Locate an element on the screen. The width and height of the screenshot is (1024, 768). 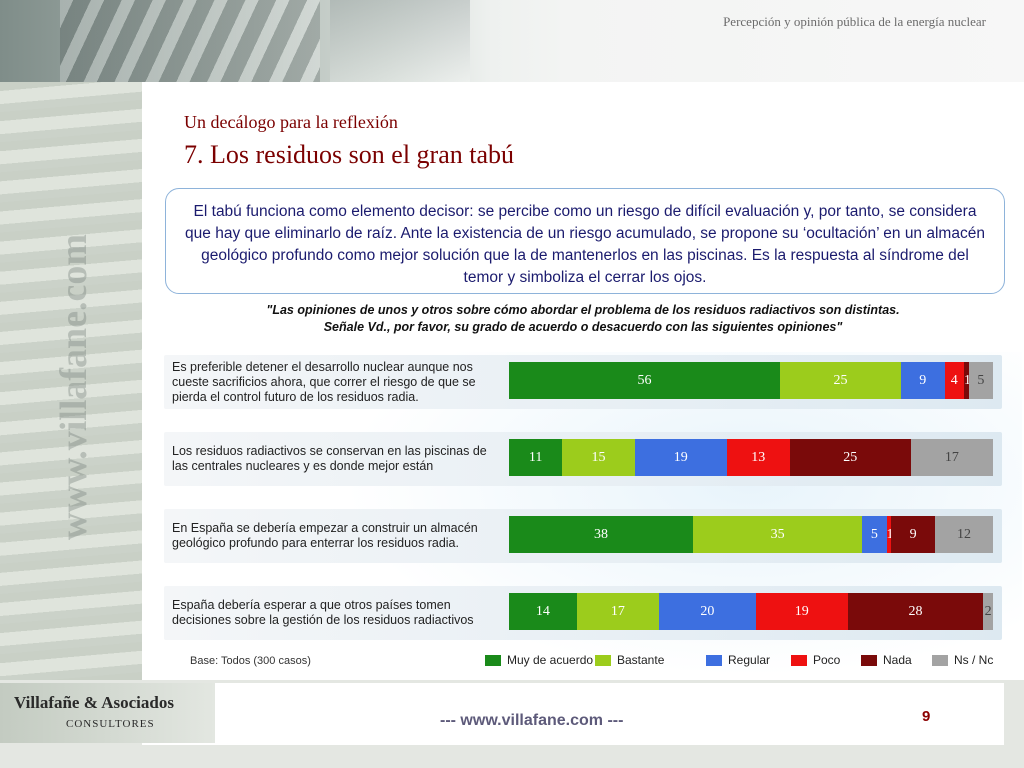
data-label: 12 is located at coordinates (963, 534).